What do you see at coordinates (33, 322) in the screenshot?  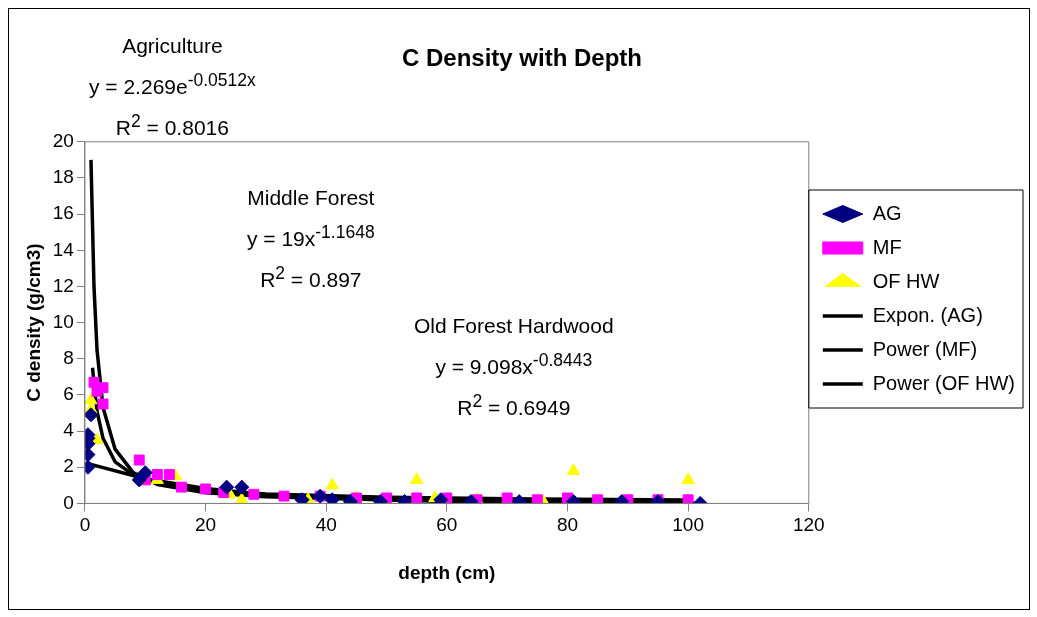 I see `y-axis-title: C density (g/cm3)` at bounding box center [33, 322].